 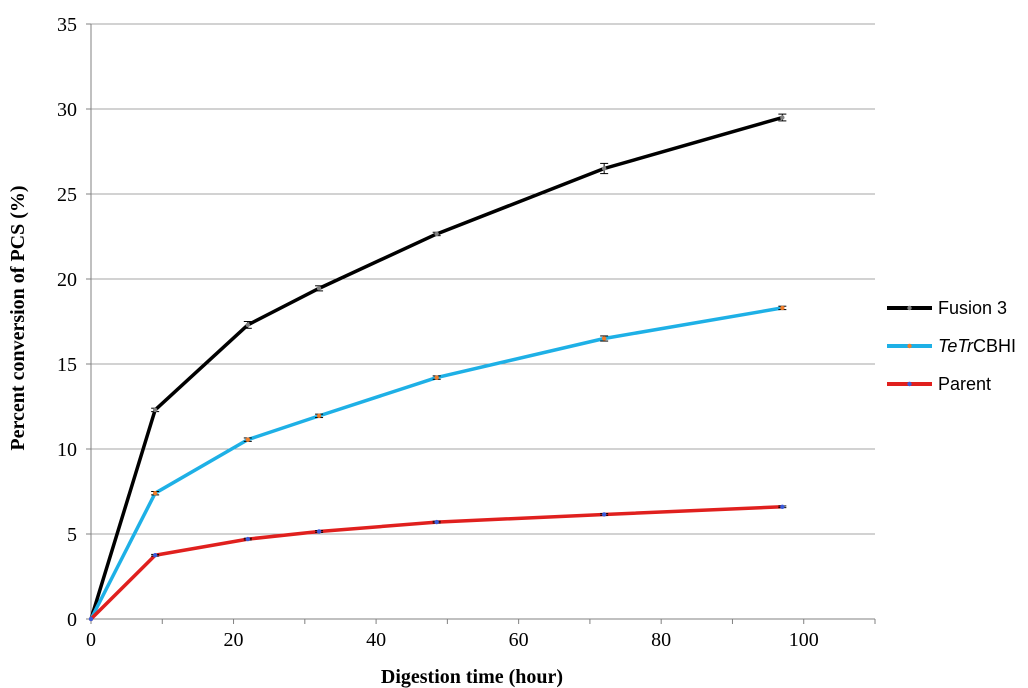 What do you see at coordinates (964, 384) in the screenshot?
I see `legend-label-2: Parent` at bounding box center [964, 384].